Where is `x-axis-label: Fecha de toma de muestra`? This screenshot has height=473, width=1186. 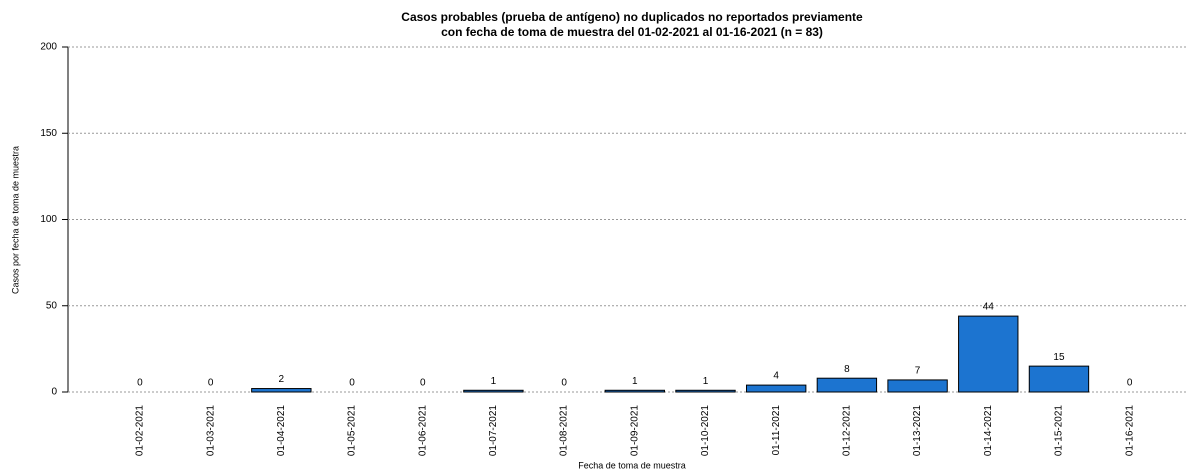
x-axis-label: Fecha de toma de muestra is located at coordinates (632, 465).